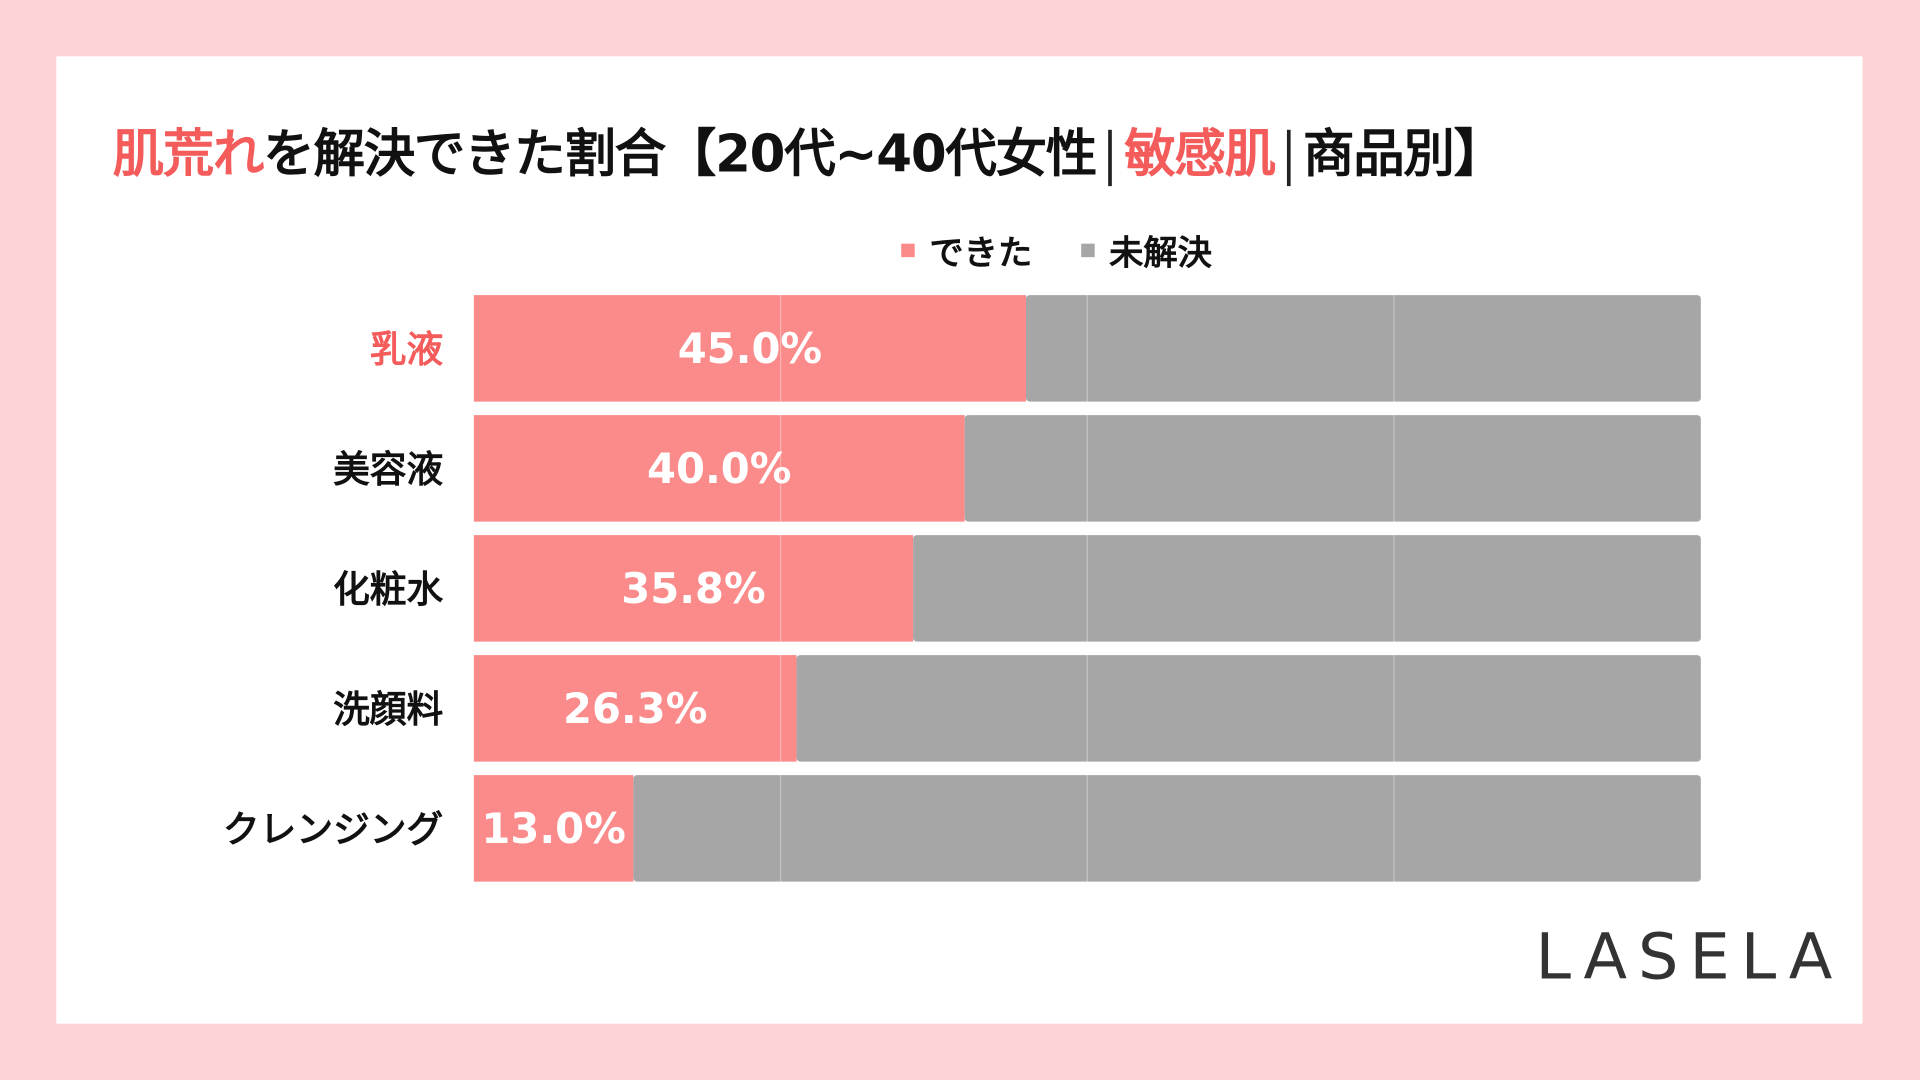 The image size is (1920, 1080). I want to click on lasela-logo: LASELA, so click(1689, 957).